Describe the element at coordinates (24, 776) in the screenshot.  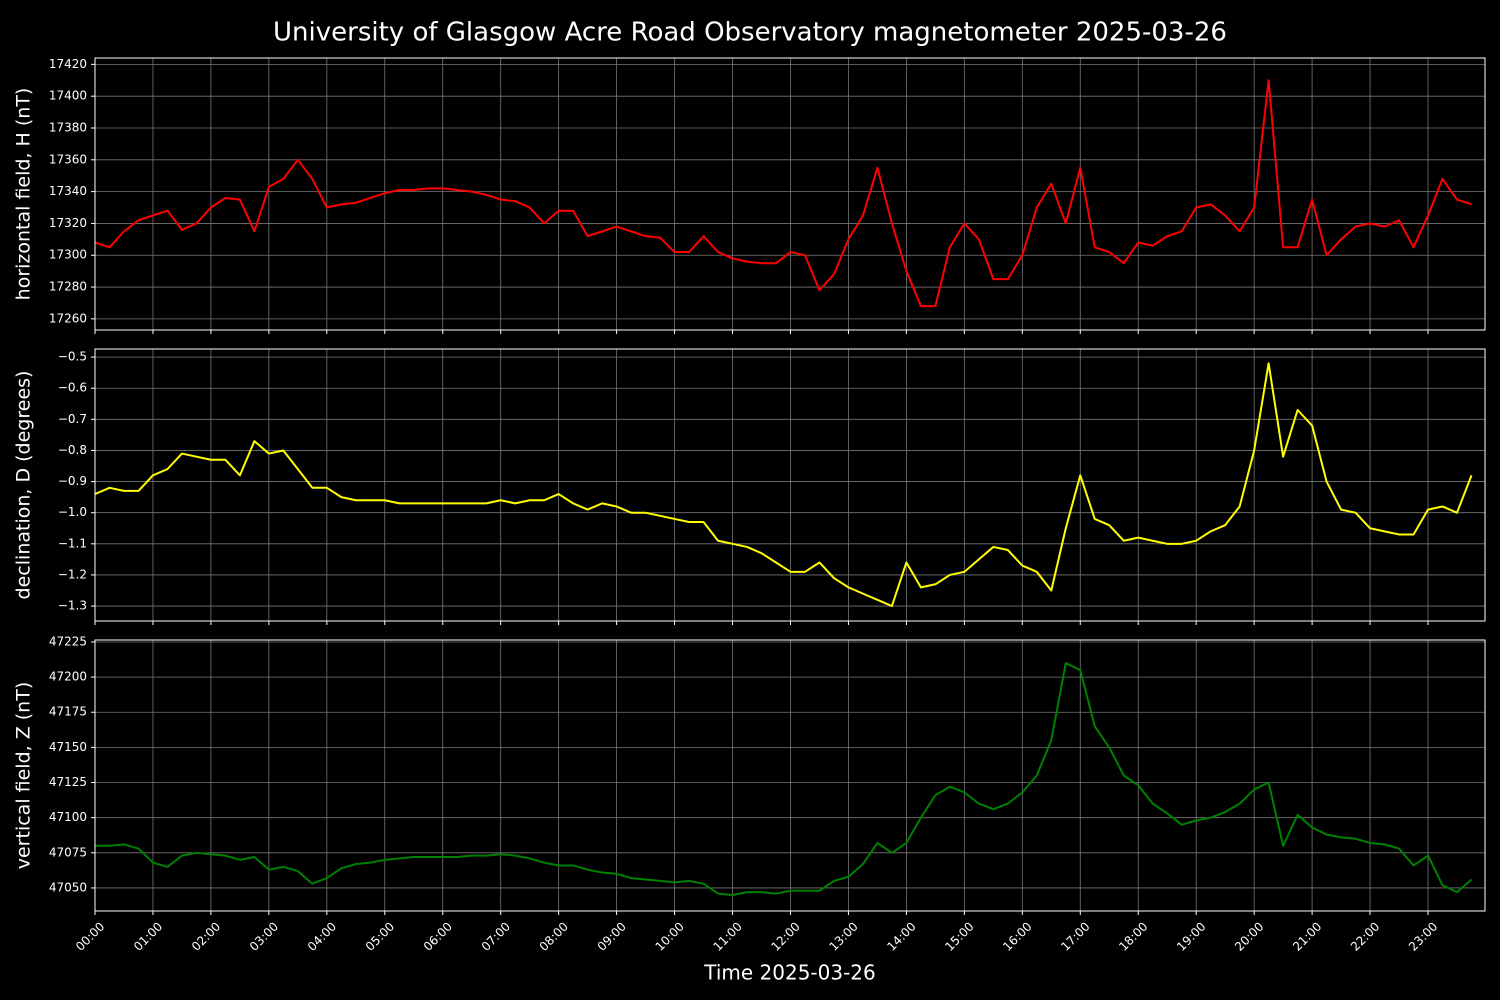
I see `y-axis-label: vertical field, Z (nT)` at that location.